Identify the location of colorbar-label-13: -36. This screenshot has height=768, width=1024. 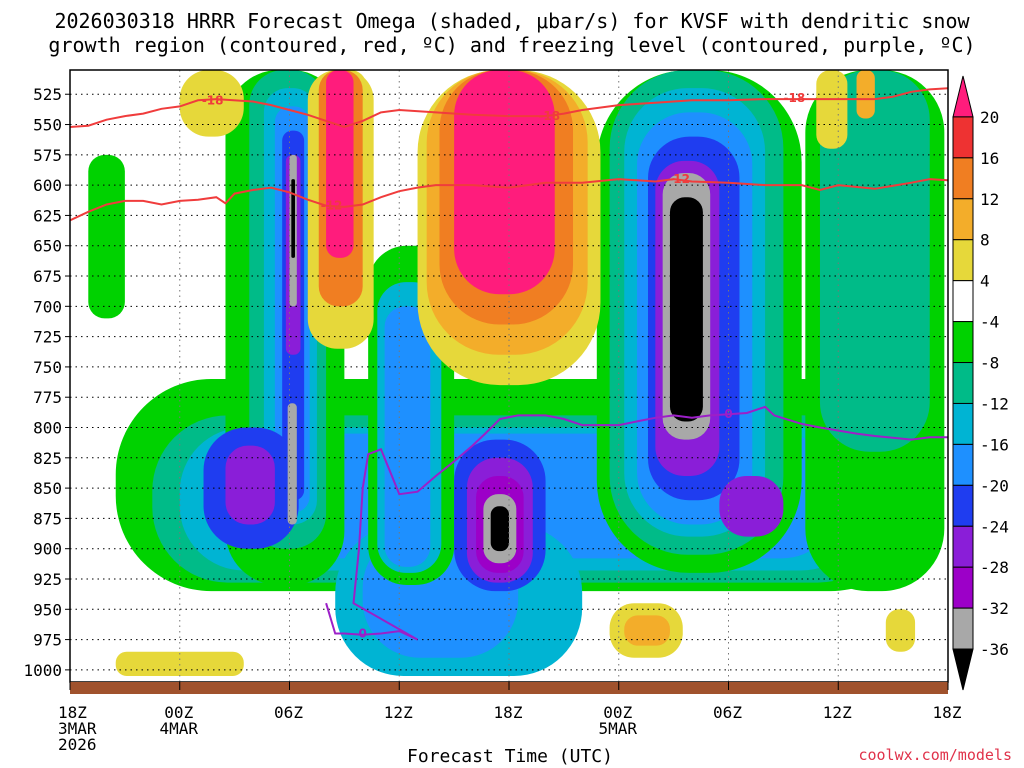
(994, 649).